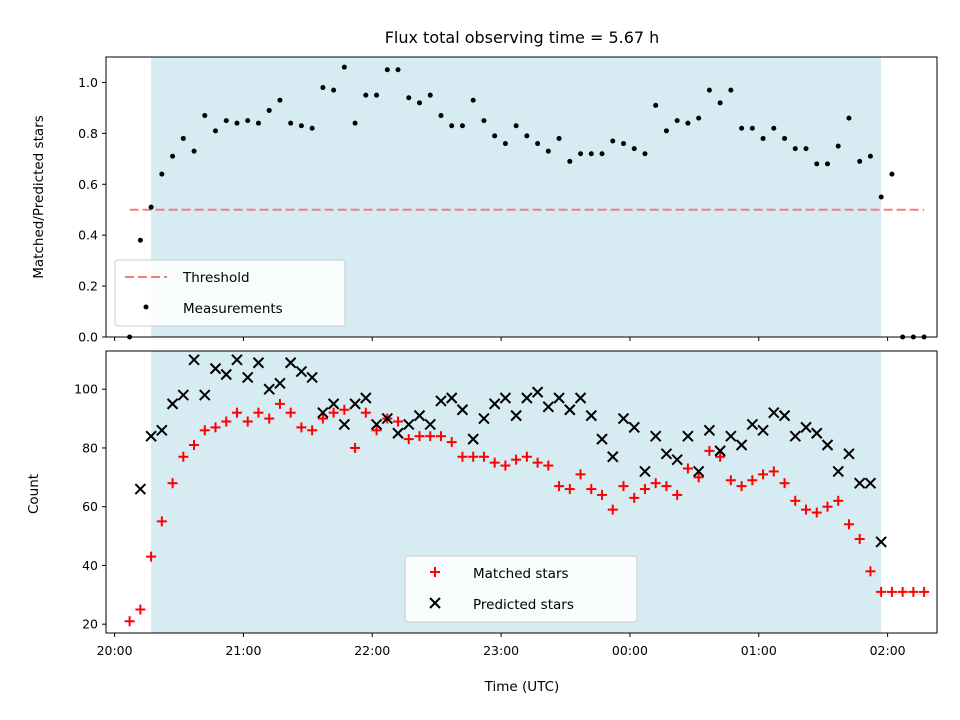 The height and width of the screenshot is (720, 960). Describe the element at coordinates (146, 307) in the screenshot. I see `legend-measurements-swatch` at that location.